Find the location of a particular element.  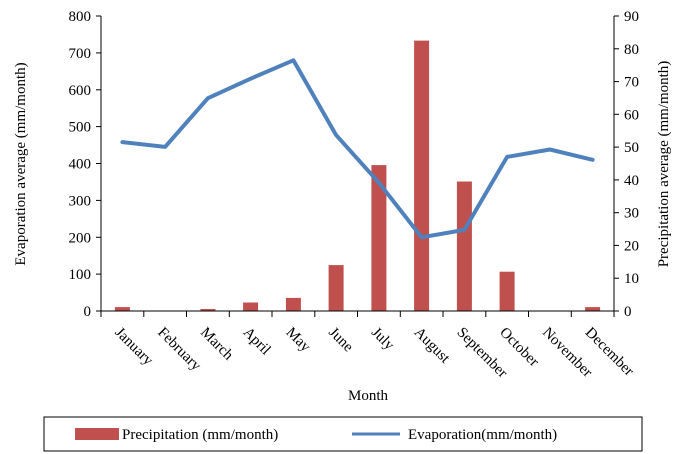

right-tick-label: 80 is located at coordinates (631, 50).